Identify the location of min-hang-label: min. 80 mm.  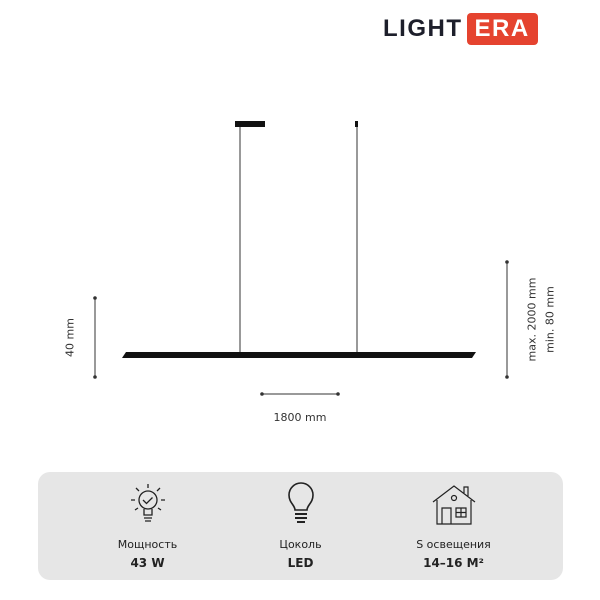
(550, 319).